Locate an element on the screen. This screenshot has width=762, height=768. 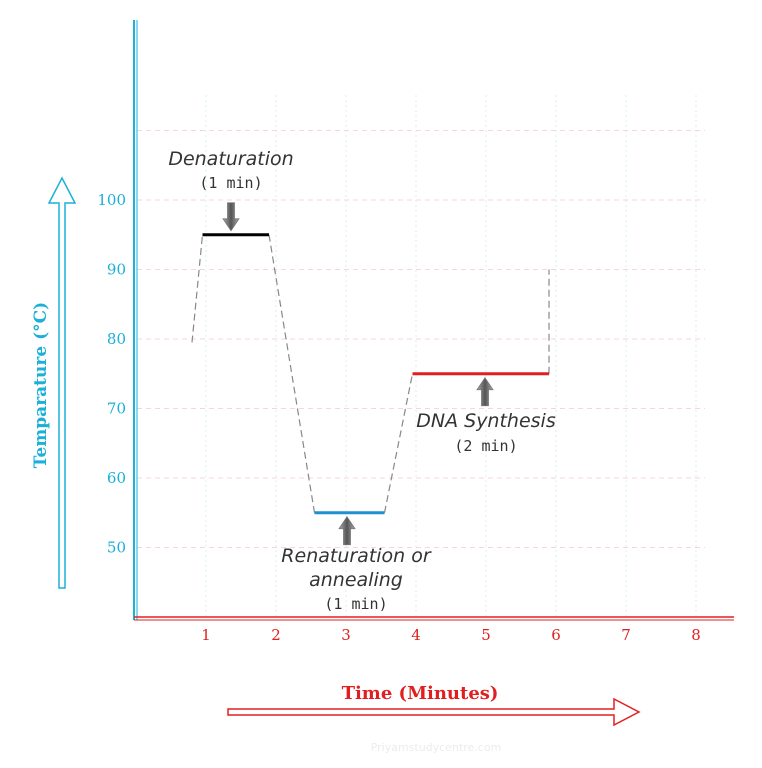
x-tick-label: 3 is located at coordinates (346, 635).